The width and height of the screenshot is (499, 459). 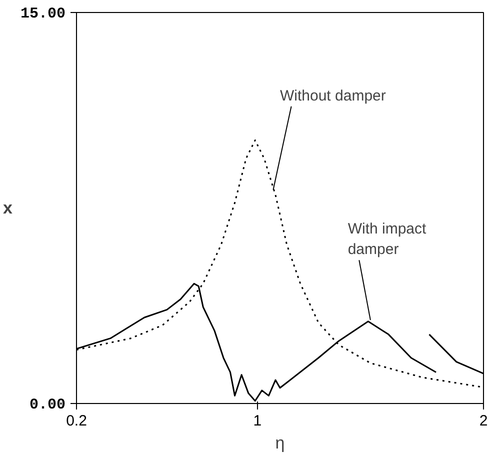 I want to click on x-tick-label: 2, so click(x=483, y=421).